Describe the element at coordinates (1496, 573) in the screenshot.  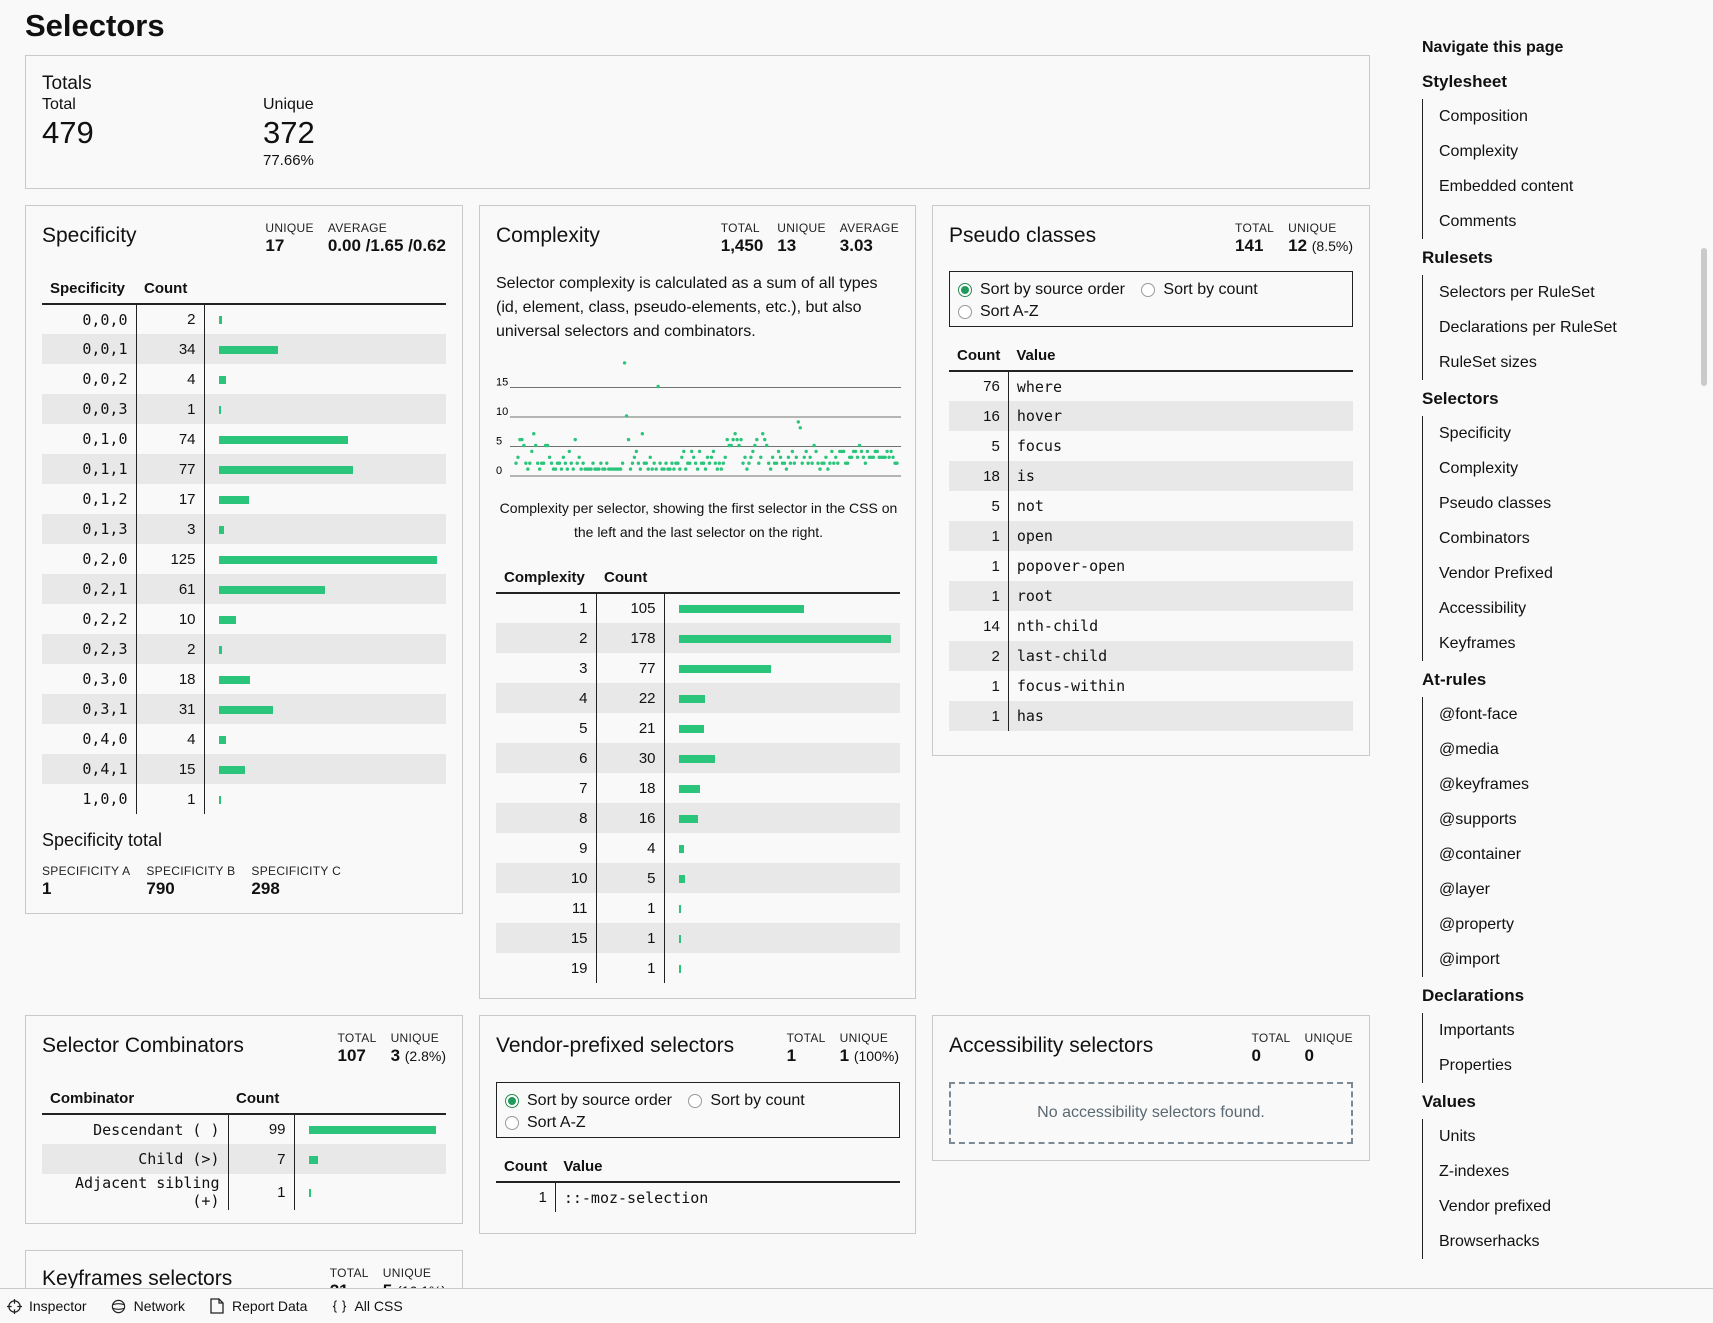
I see `nav-item-vendor-prefixed: Vendor Prefixed` at that location.